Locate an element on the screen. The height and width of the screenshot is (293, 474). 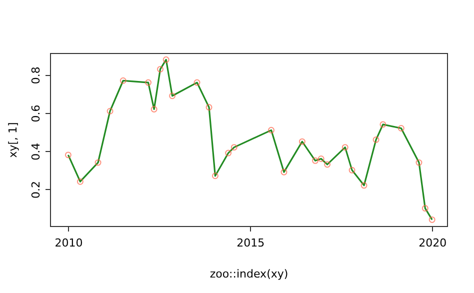
x-tick-label: 2010 is located at coordinates (68, 243).